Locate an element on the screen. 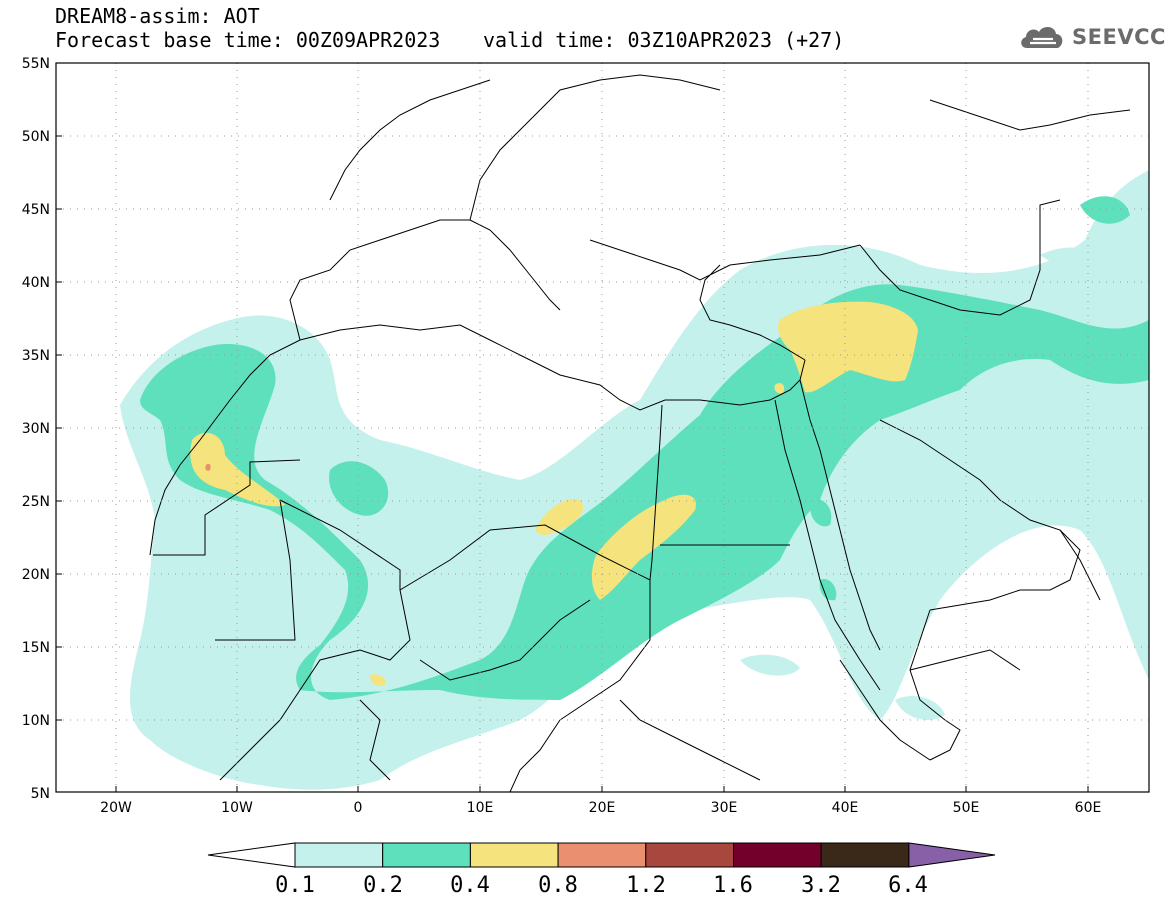 The height and width of the screenshot is (905, 1165). cloud-icon is located at coordinates (1042, 37).